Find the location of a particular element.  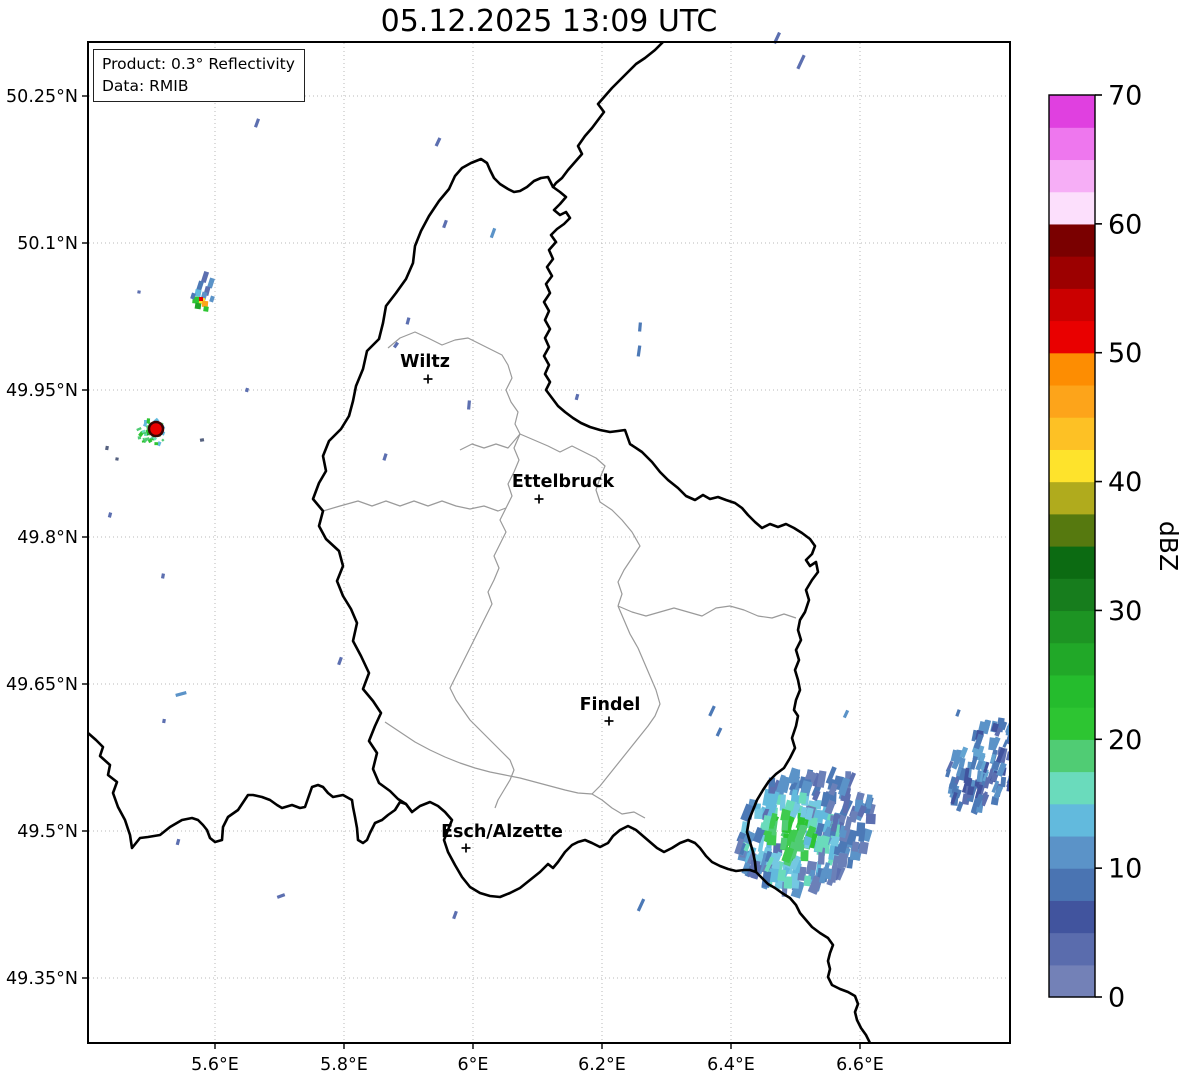

moselle-border is located at coordinates (812, 956).